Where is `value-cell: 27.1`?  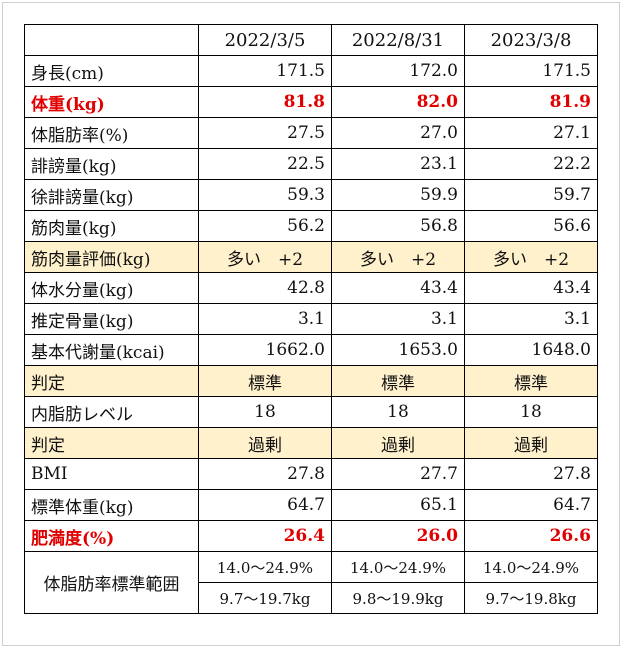
value-cell: 27.1 is located at coordinates (531, 133).